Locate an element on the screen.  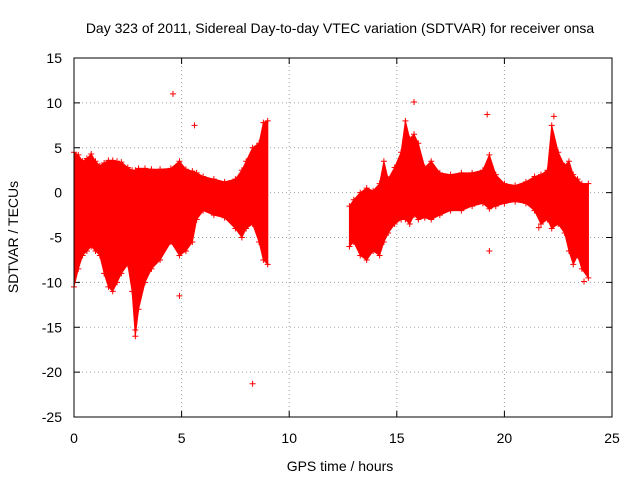
x-axis-label: GPS time / hours is located at coordinates (340, 466).